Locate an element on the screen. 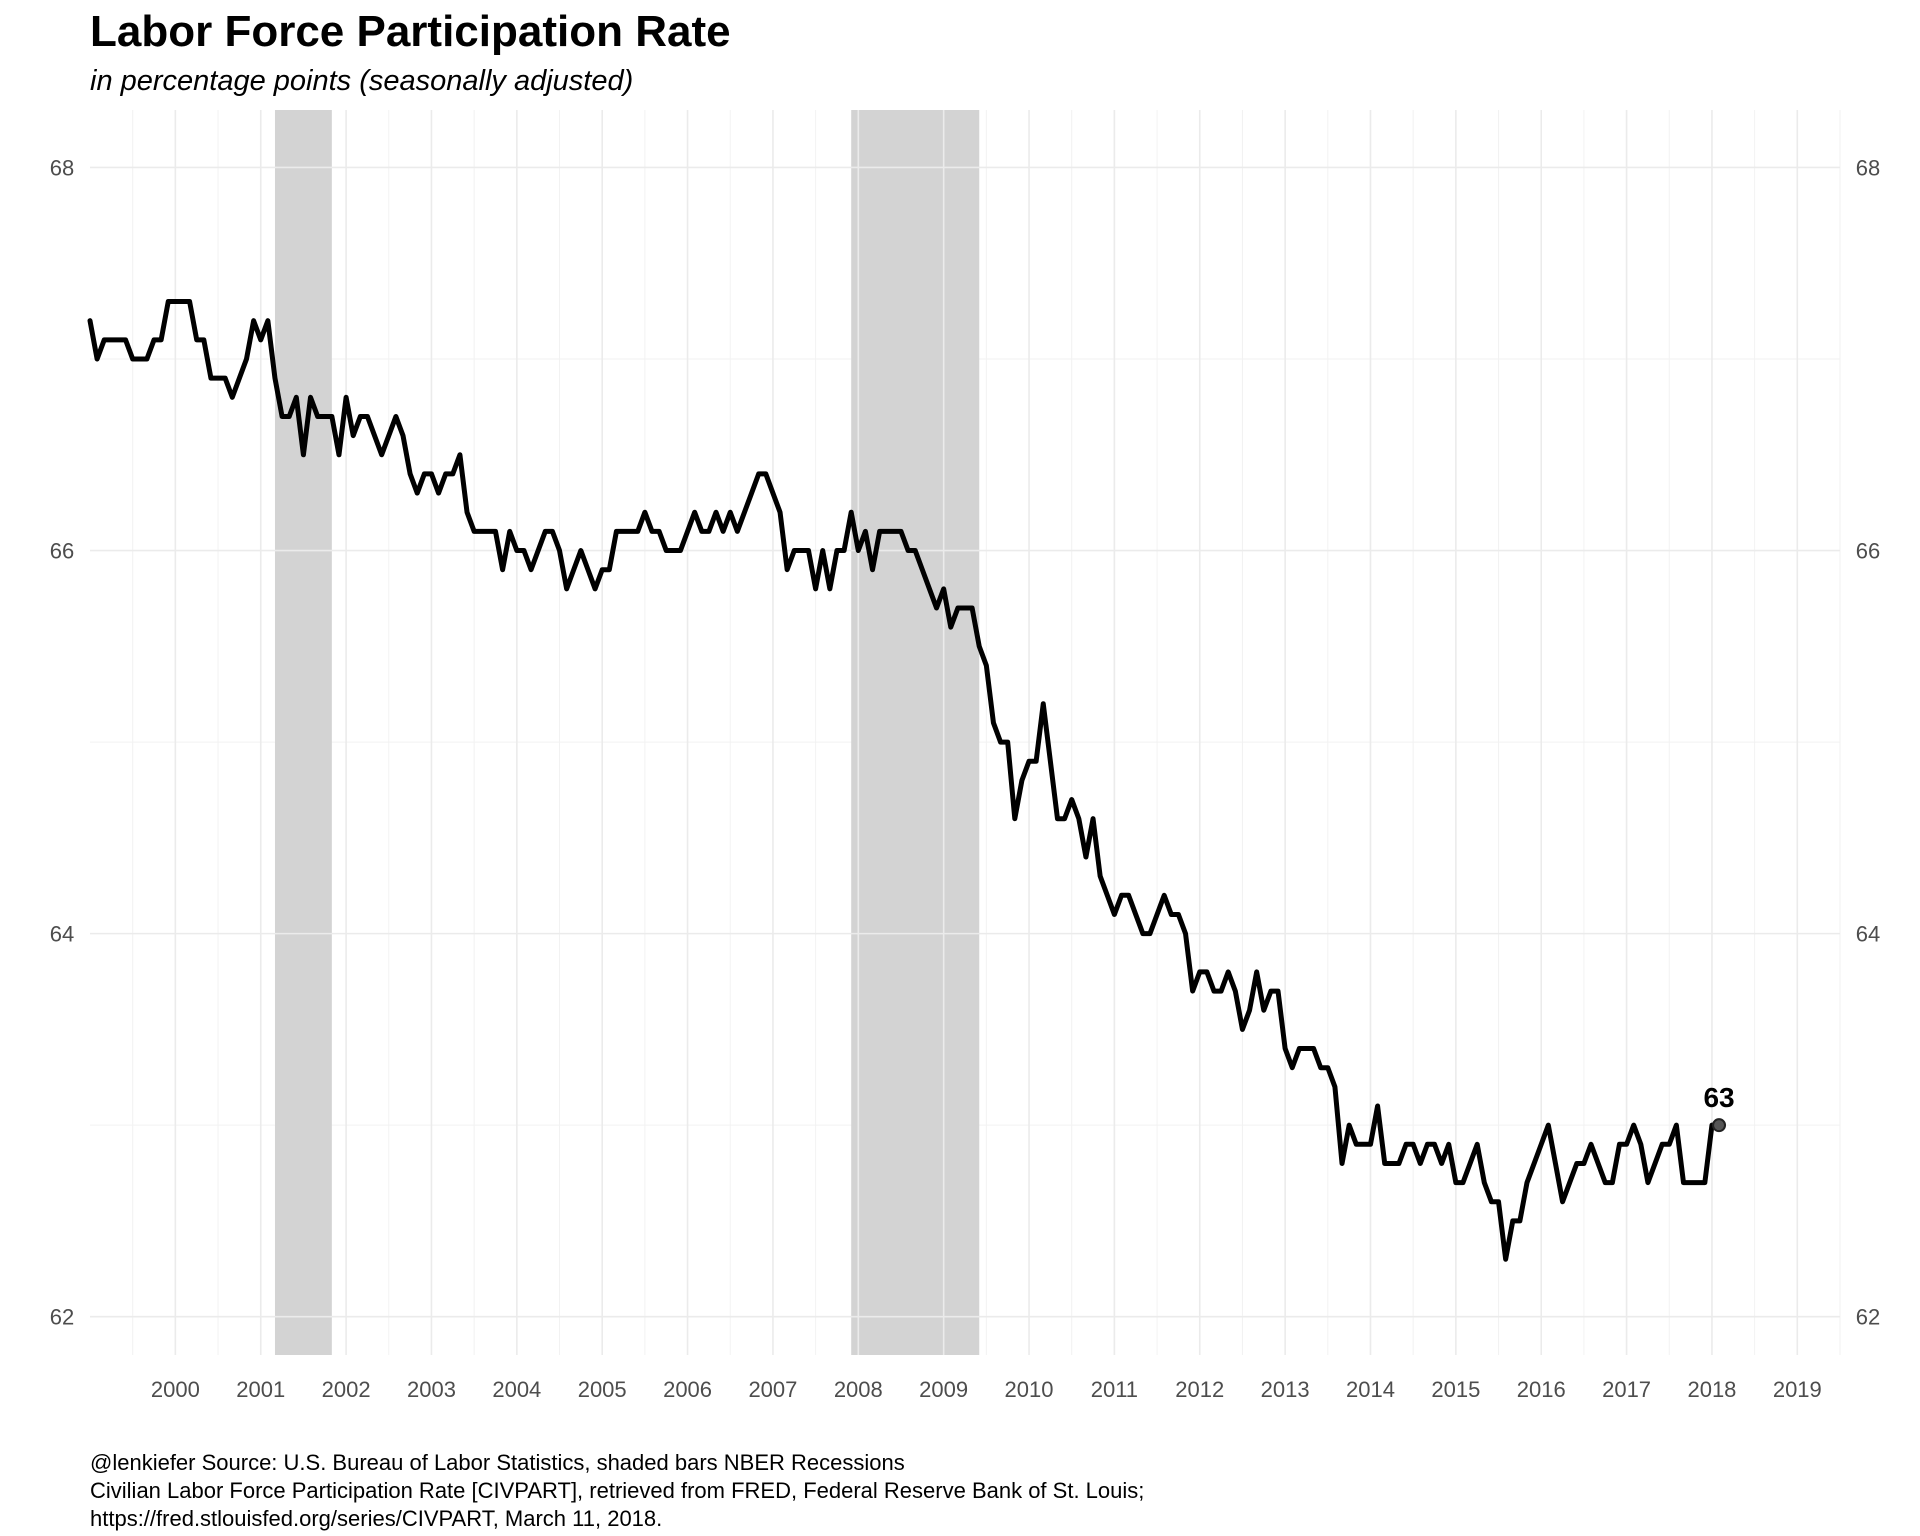 The image size is (1920, 1536). x-tick-label: 2018 is located at coordinates (1711, 1389).